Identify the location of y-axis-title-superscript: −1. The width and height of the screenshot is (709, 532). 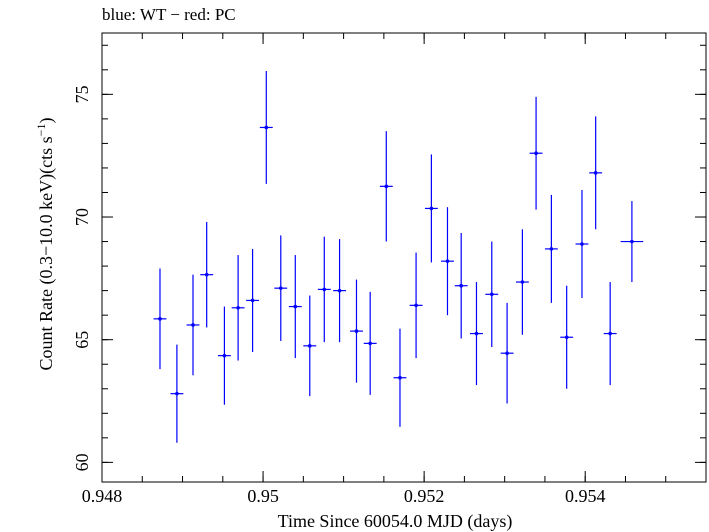
(41, 130).